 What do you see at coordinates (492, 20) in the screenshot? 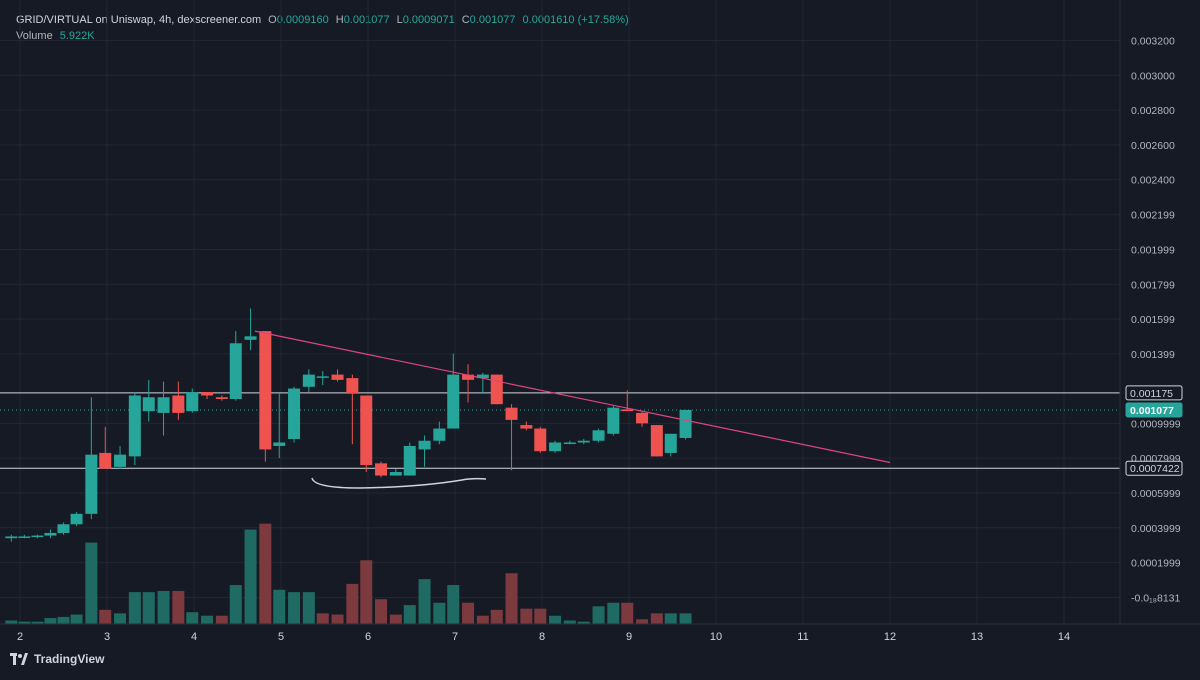
I see `close-value: 0.001077` at bounding box center [492, 20].